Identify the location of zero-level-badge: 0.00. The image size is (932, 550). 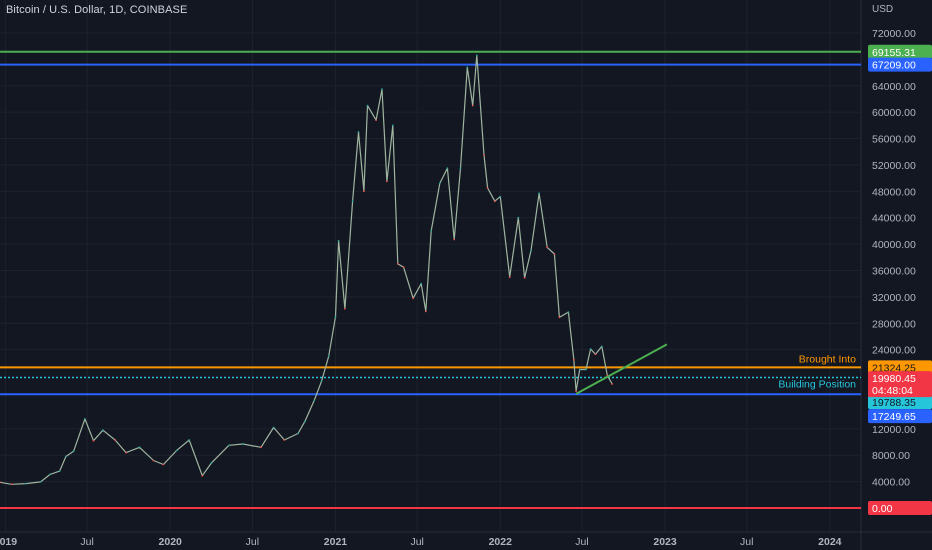
(900, 508).